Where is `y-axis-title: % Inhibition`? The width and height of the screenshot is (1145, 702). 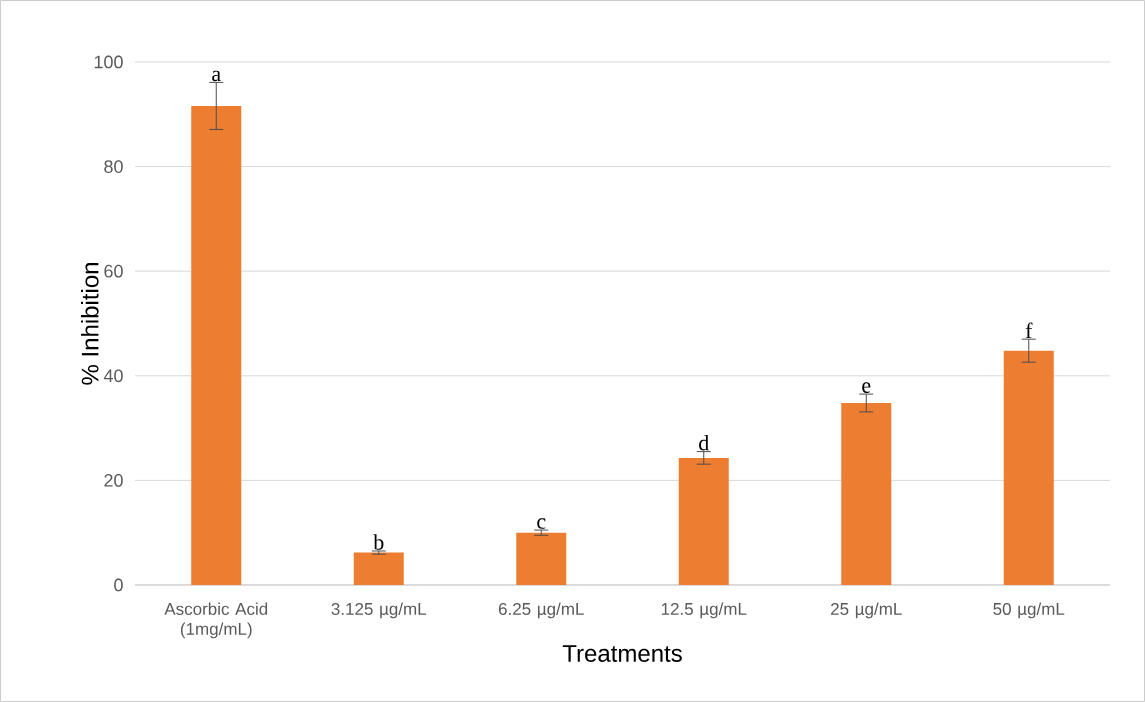
y-axis-title: % Inhibition is located at coordinates (89, 324).